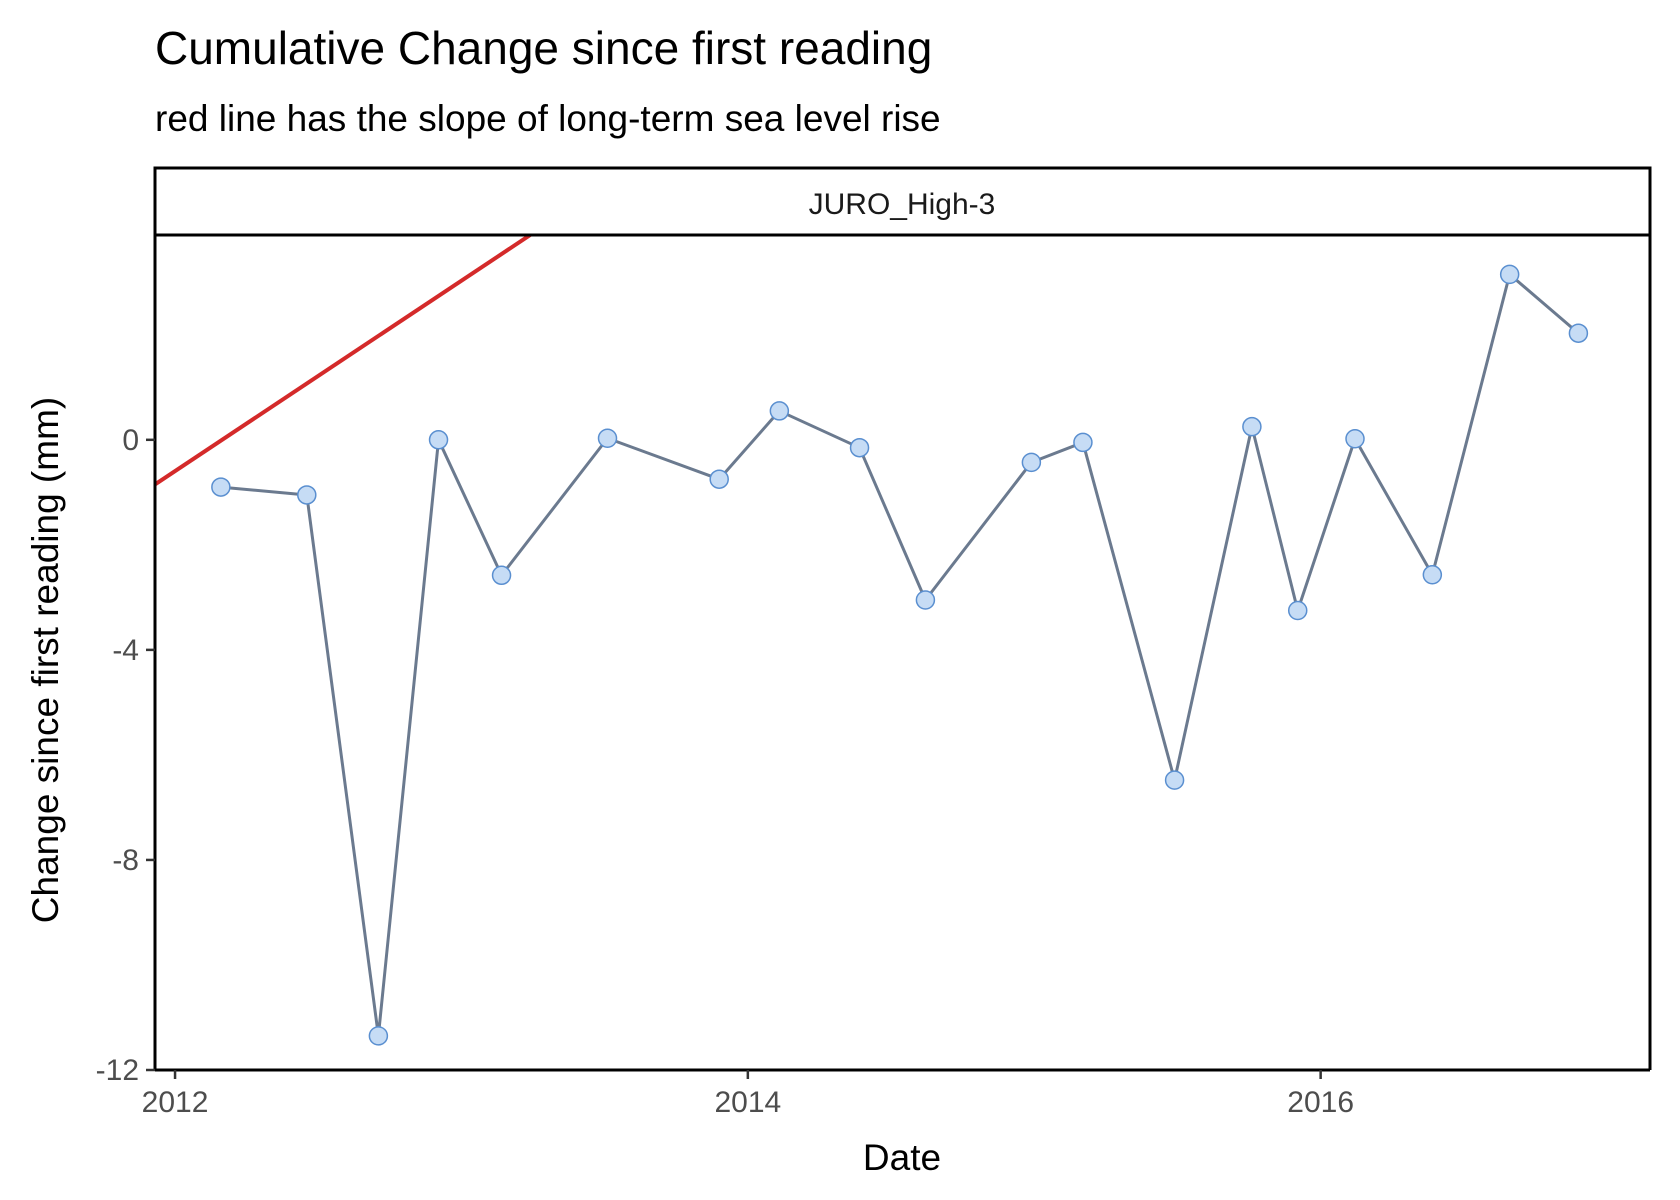  I want to click on y-tick-label--8: -8, so click(125, 860).